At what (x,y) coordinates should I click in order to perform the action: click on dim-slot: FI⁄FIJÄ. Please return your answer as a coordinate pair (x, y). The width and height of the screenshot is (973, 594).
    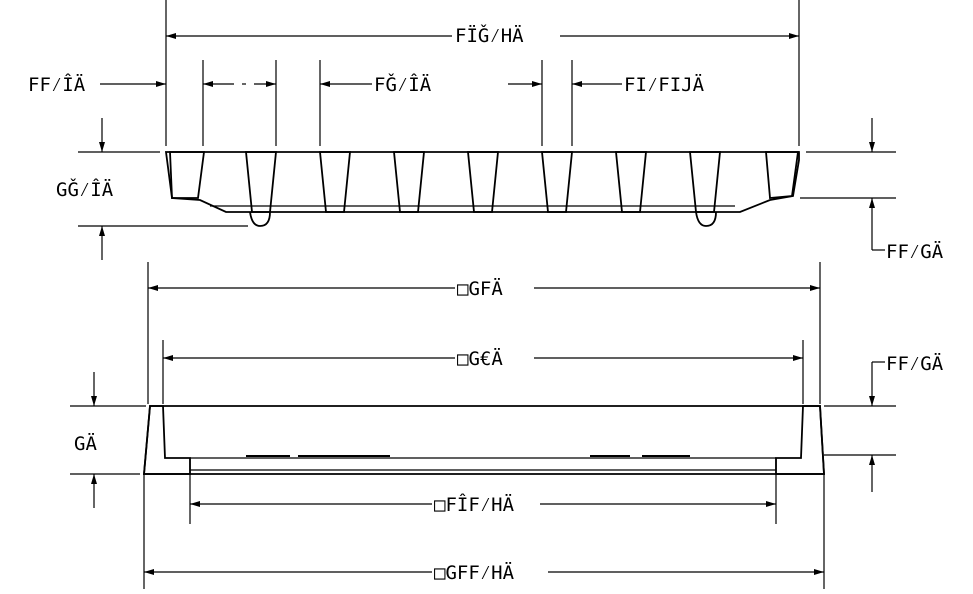
    Looking at the image, I should click on (606, 84).